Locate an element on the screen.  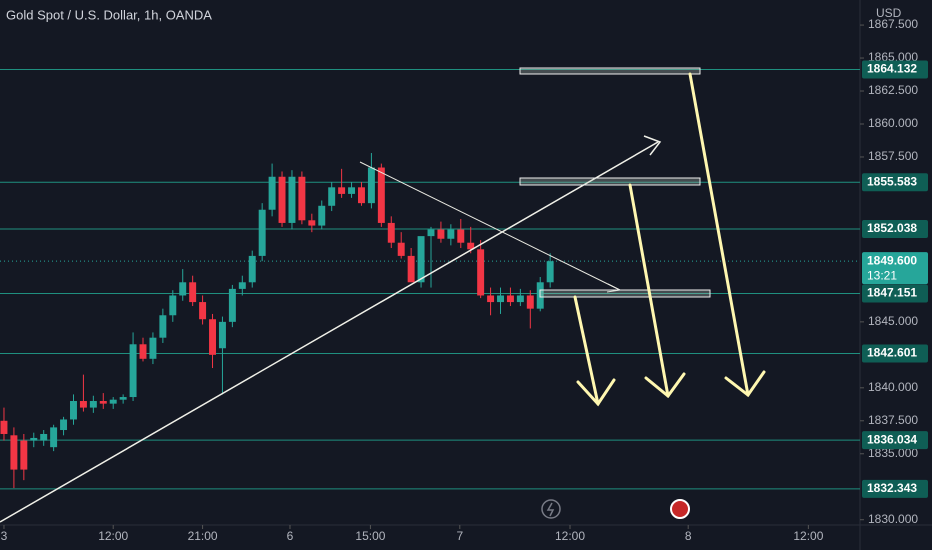
y-tick-label: 1845.000 is located at coordinates (893, 321).